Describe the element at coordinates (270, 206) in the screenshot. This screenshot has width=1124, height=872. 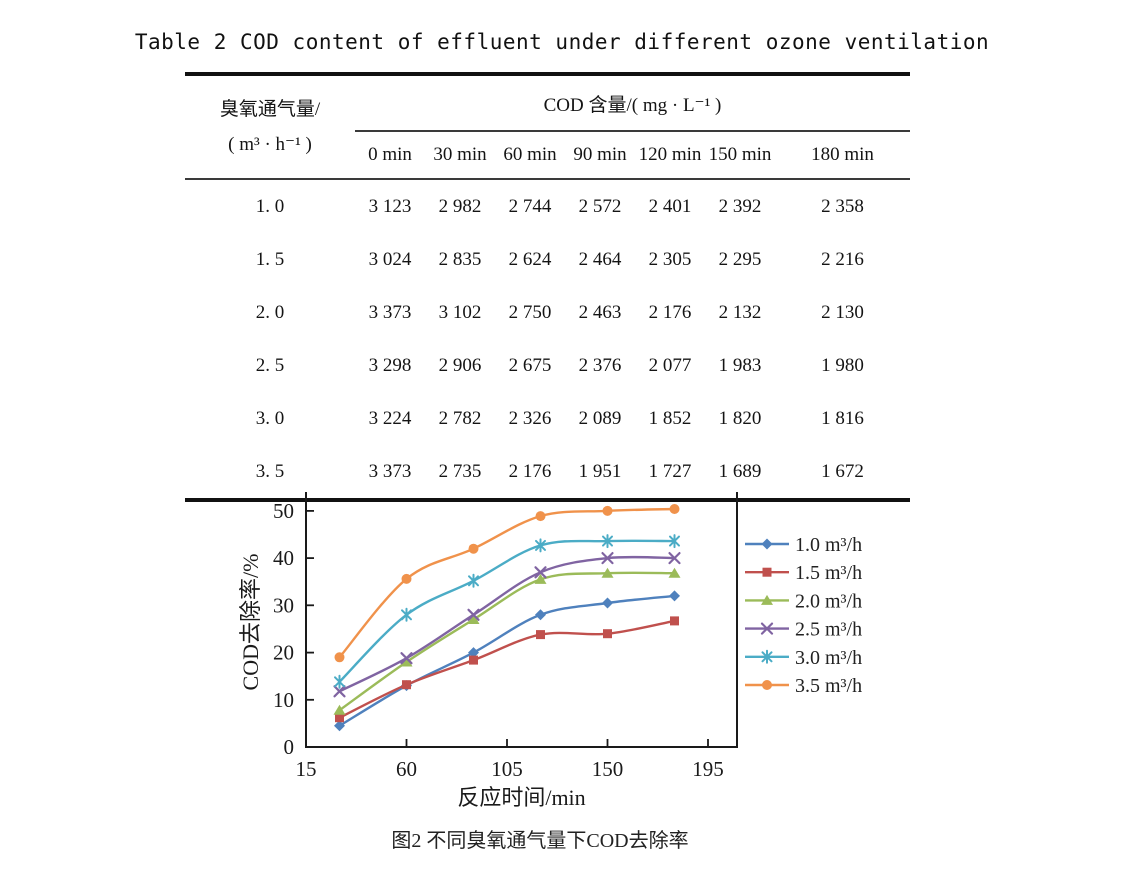
I see `flow-cell: 1. 0` at that location.